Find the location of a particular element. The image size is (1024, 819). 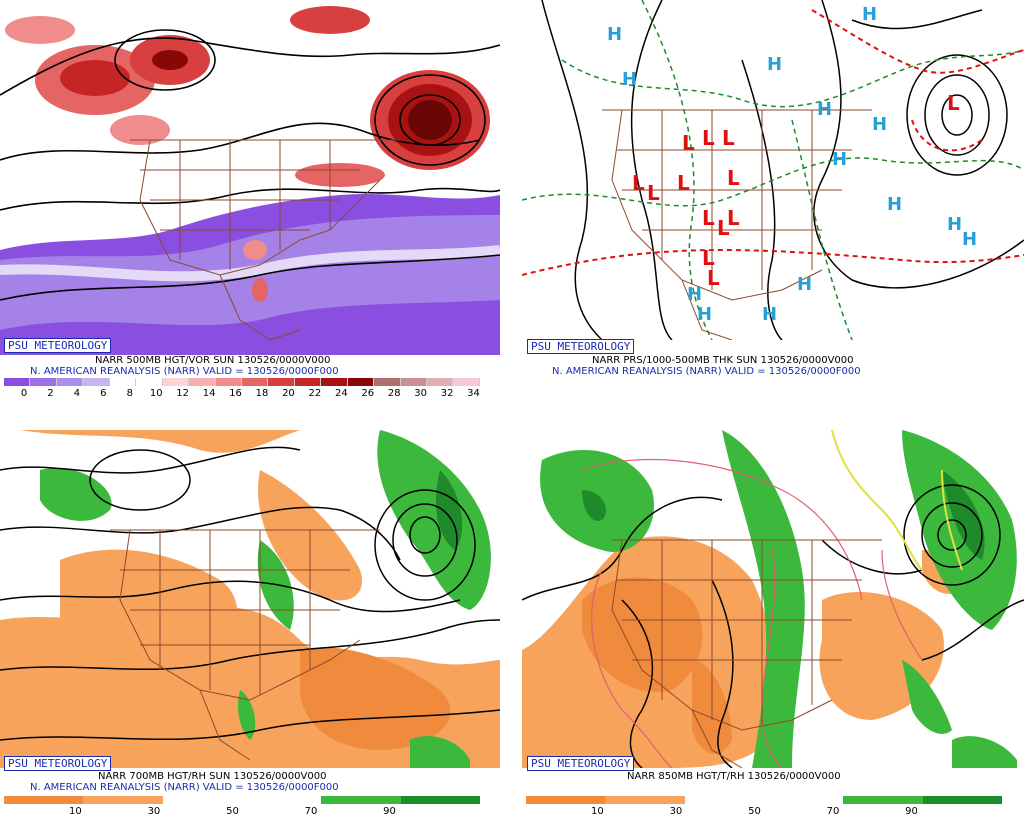

colorbar-tick-label: 16 is located at coordinates (235, 393).